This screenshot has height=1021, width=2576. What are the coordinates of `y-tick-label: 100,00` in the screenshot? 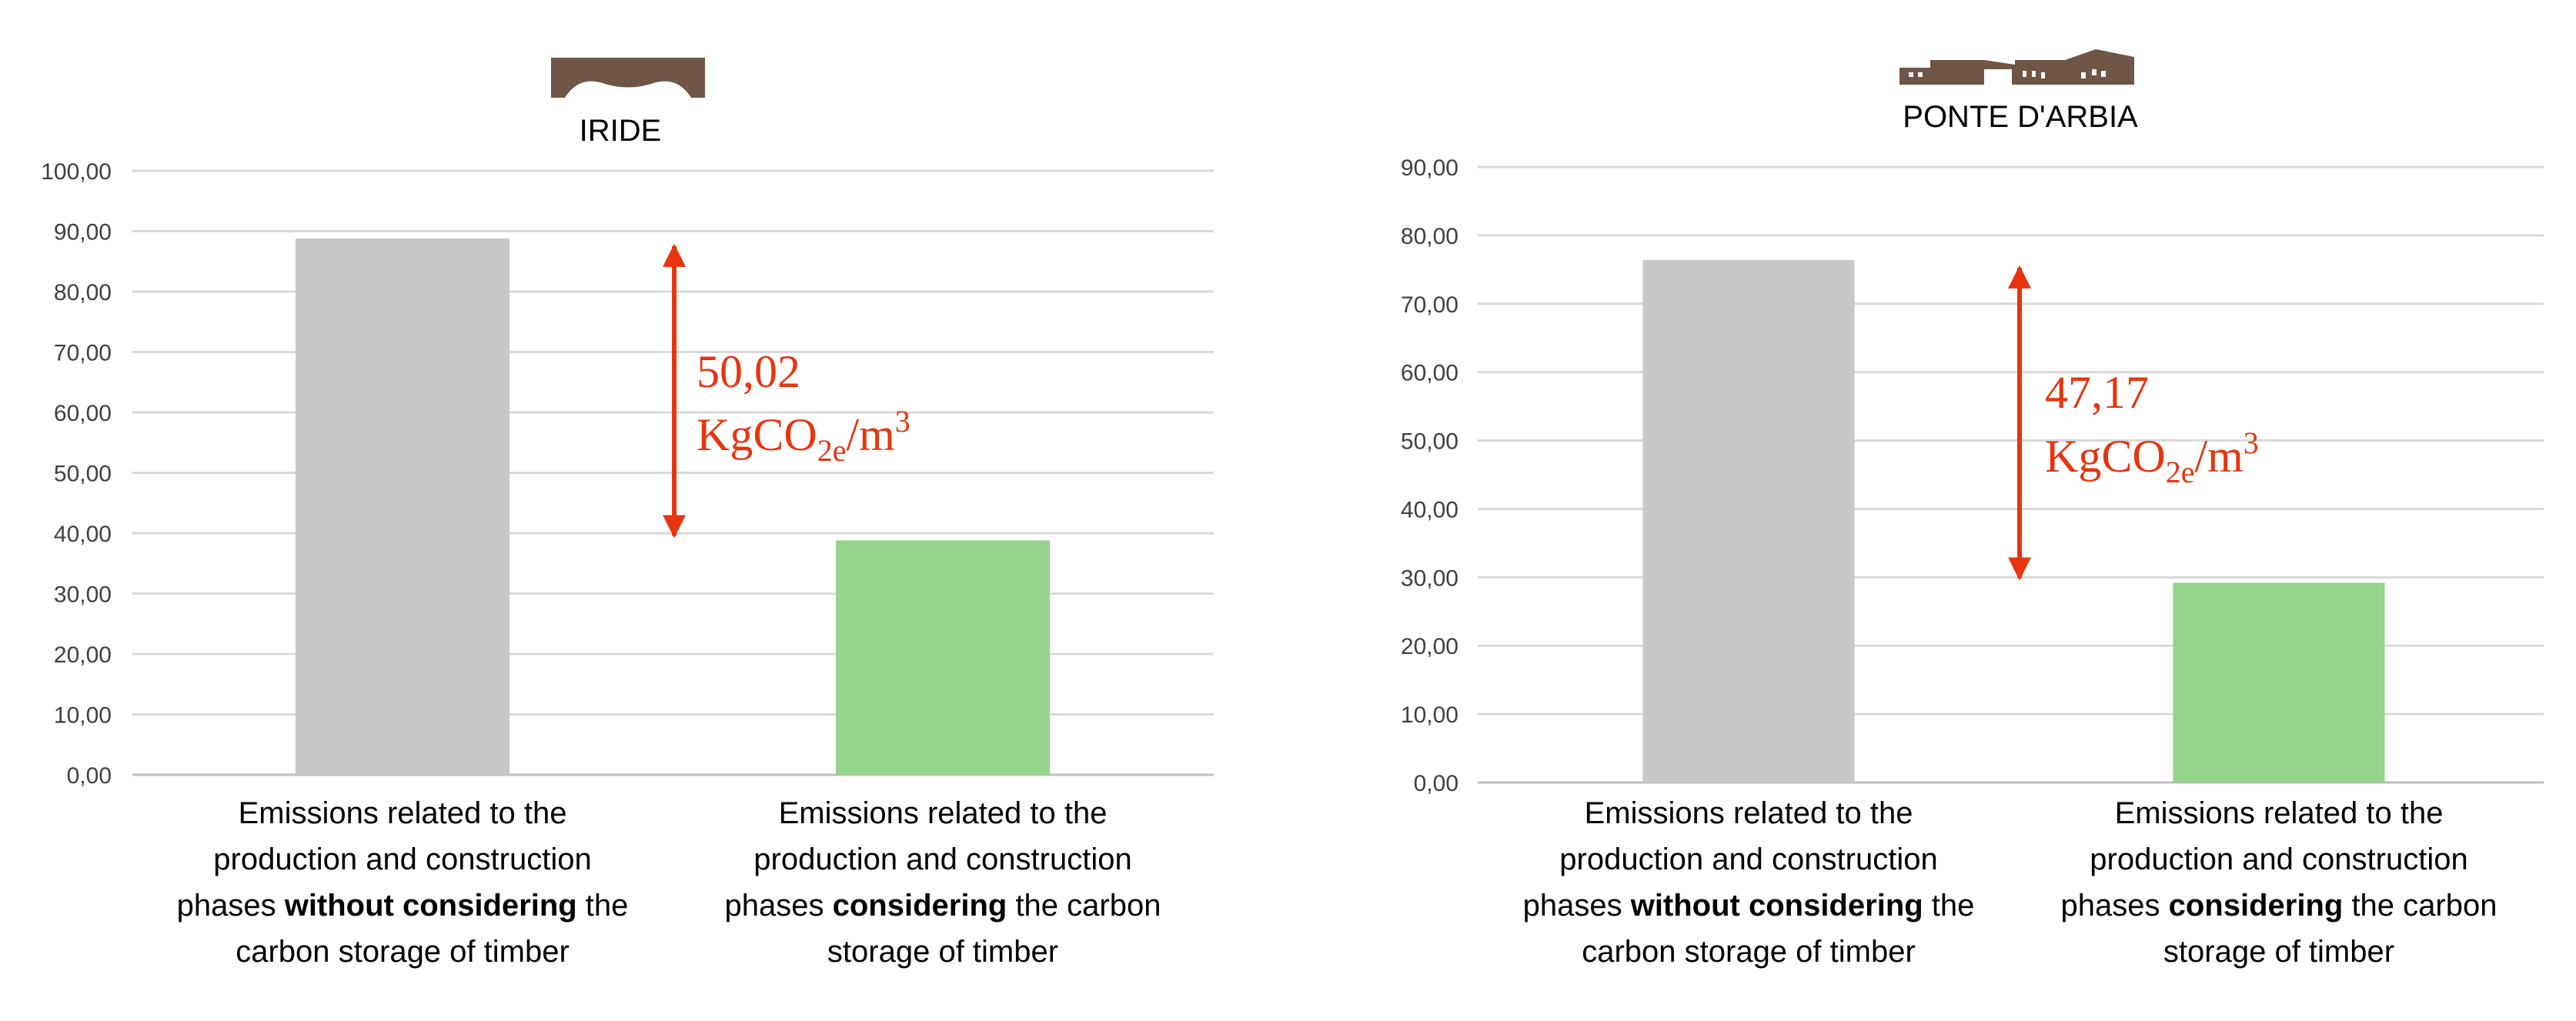 It's located at (76, 172).